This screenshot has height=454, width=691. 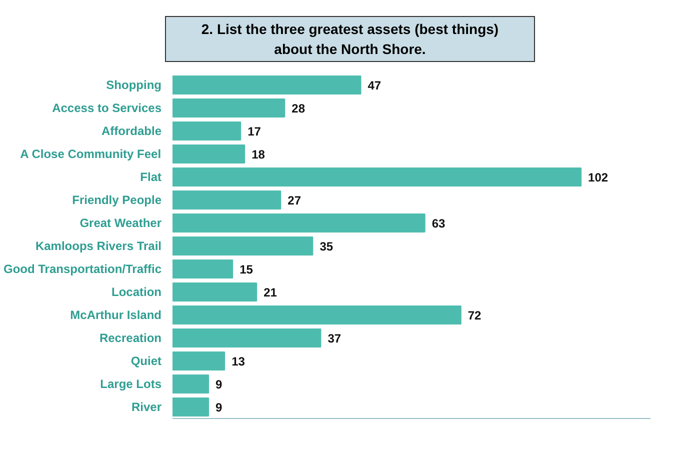 I want to click on y-tick-label: A Close Community Feel, so click(x=91, y=154).